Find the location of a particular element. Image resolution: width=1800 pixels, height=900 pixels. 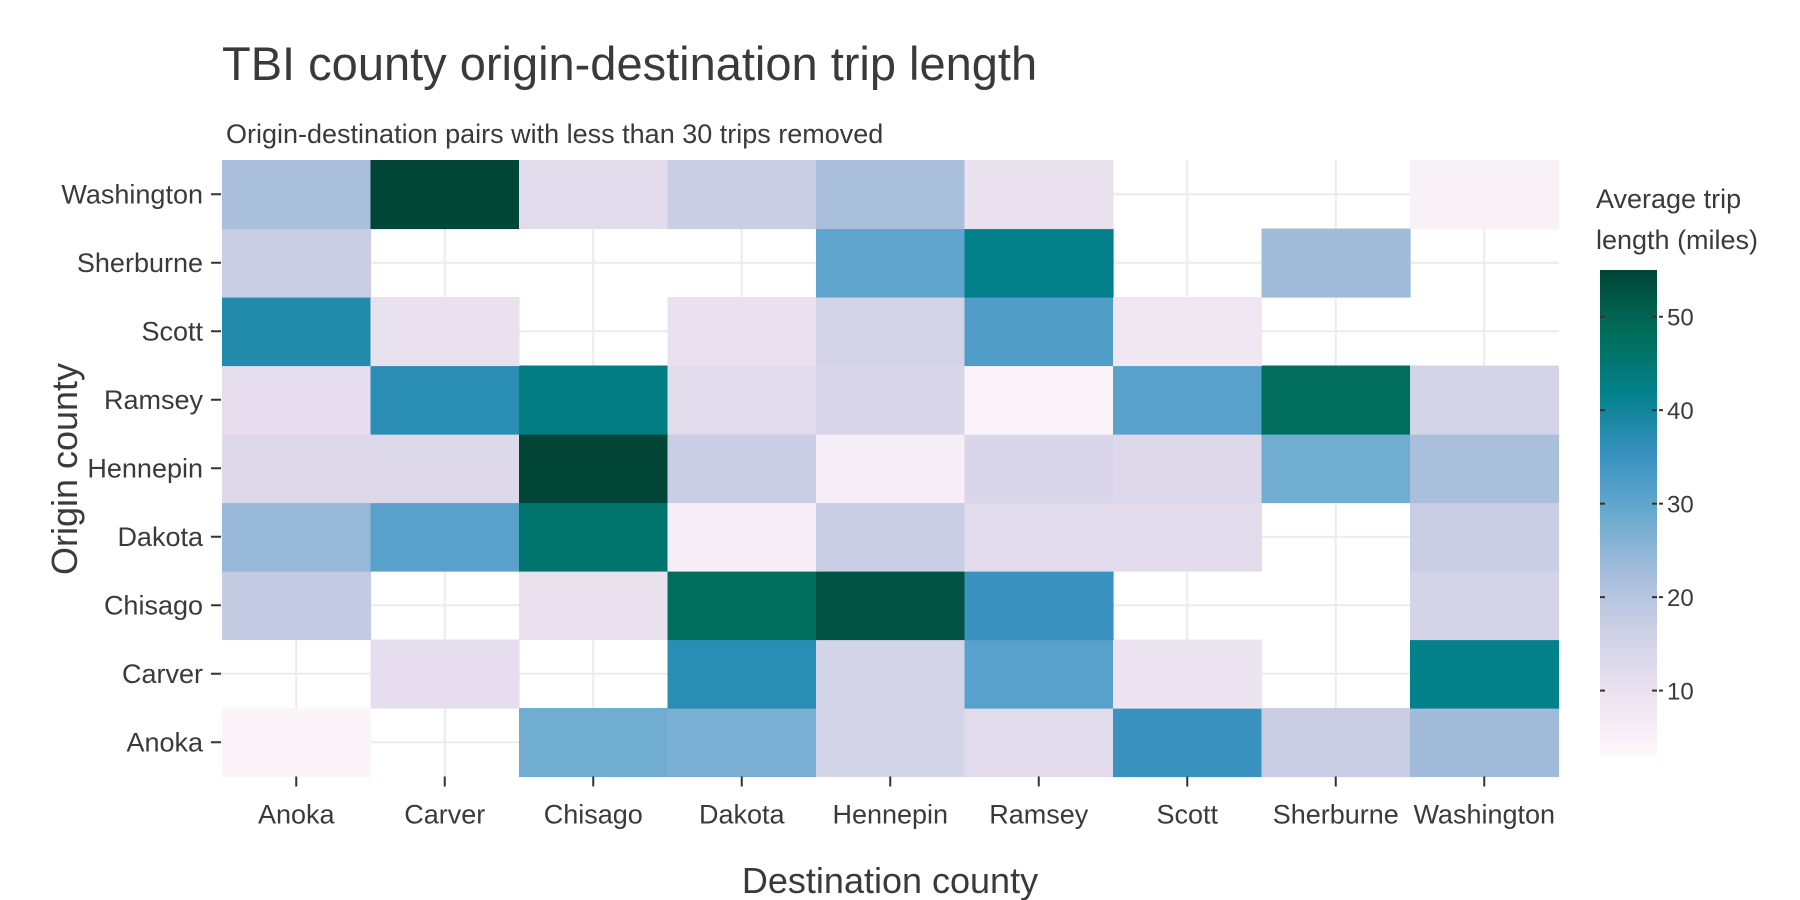

heatmap-cell-carver-scott is located at coordinates (1188, 674).